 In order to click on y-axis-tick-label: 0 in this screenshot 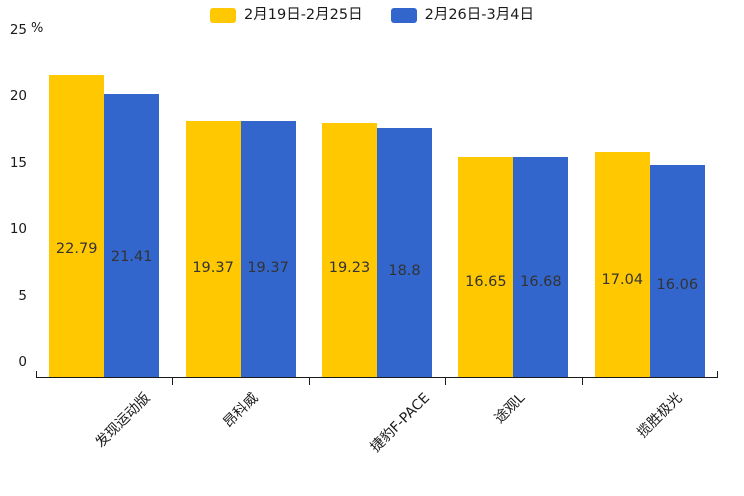, I will do `click(22, 362)`.